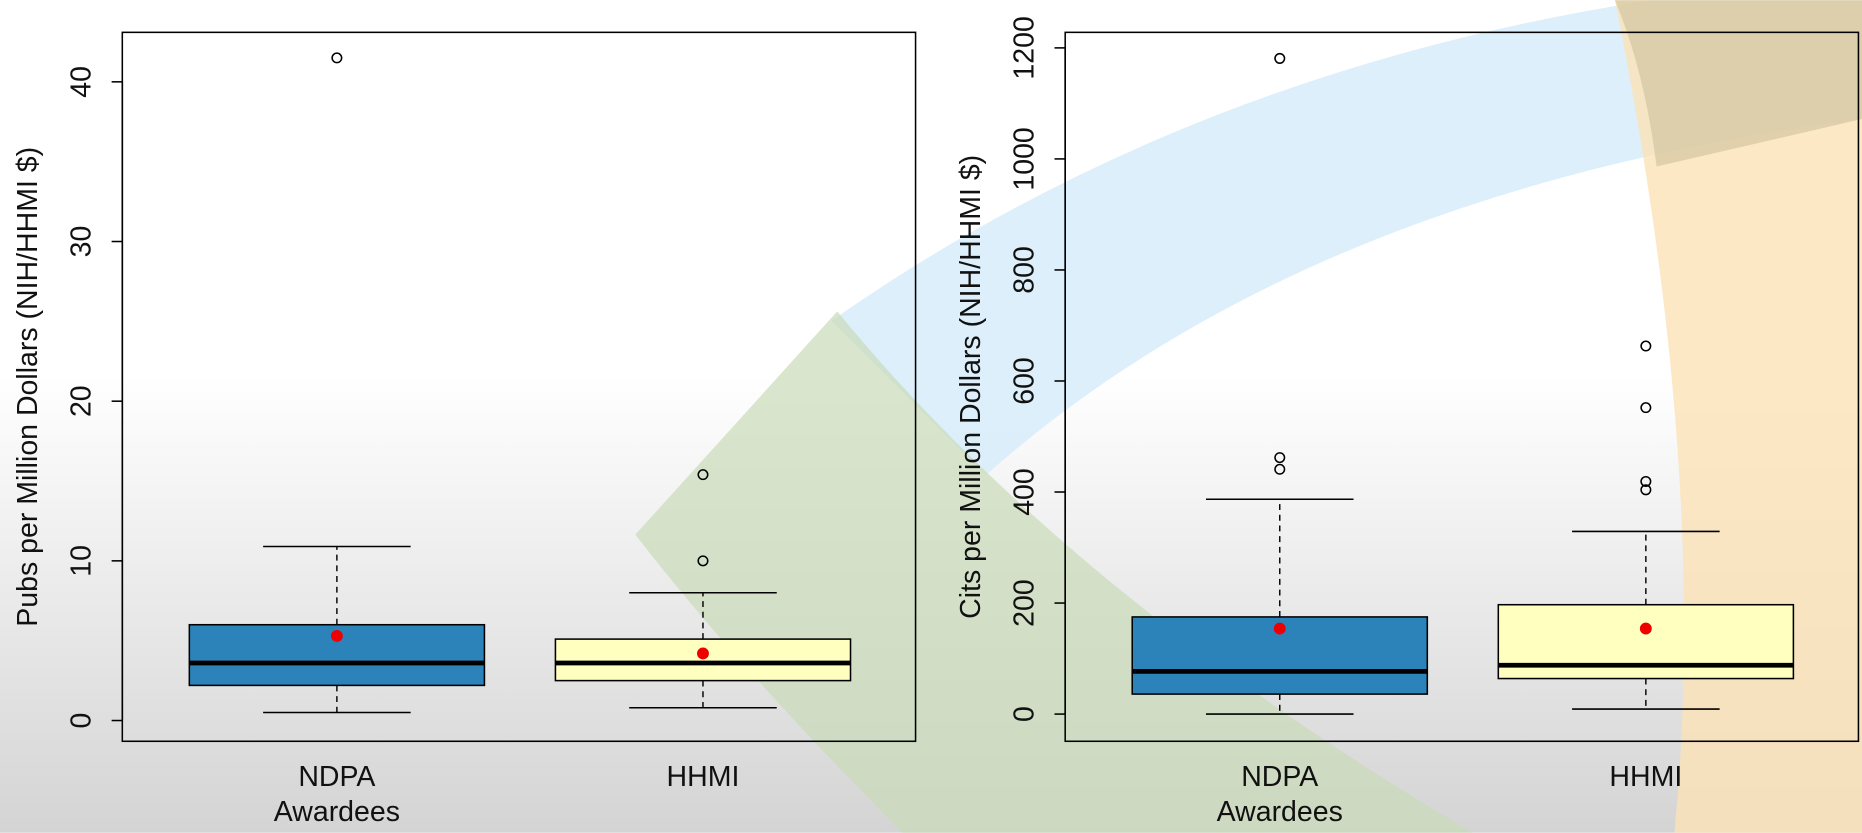  Describe the element at coordinates (971, 387) in the screenshot. I see `y-axis-label: Cits per Million Dollars (NIH/HHMI $)` at that location.